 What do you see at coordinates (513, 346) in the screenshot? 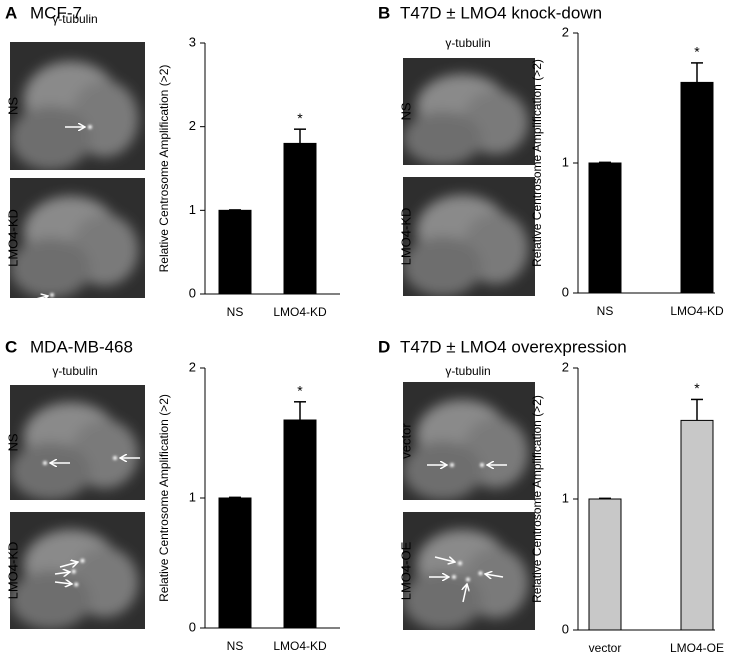
I see `panel-title: T47D ± LMO4 overexpression` at bounding box center [513, 346].